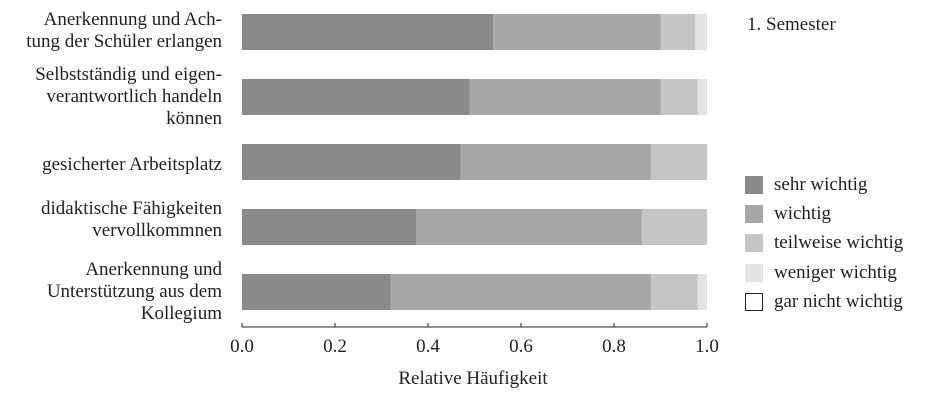 This screenshot has height=394, width=938. Describe the element at coordinates (242, 346) in the screenshot. I see `x-tick-label: 0.0` at that location.